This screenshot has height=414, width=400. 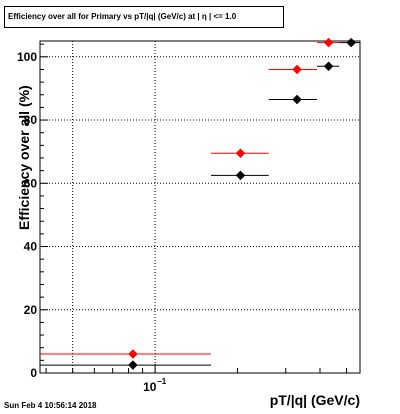 I want to click on y-tick-label: 80, so click(x=31, y=120).